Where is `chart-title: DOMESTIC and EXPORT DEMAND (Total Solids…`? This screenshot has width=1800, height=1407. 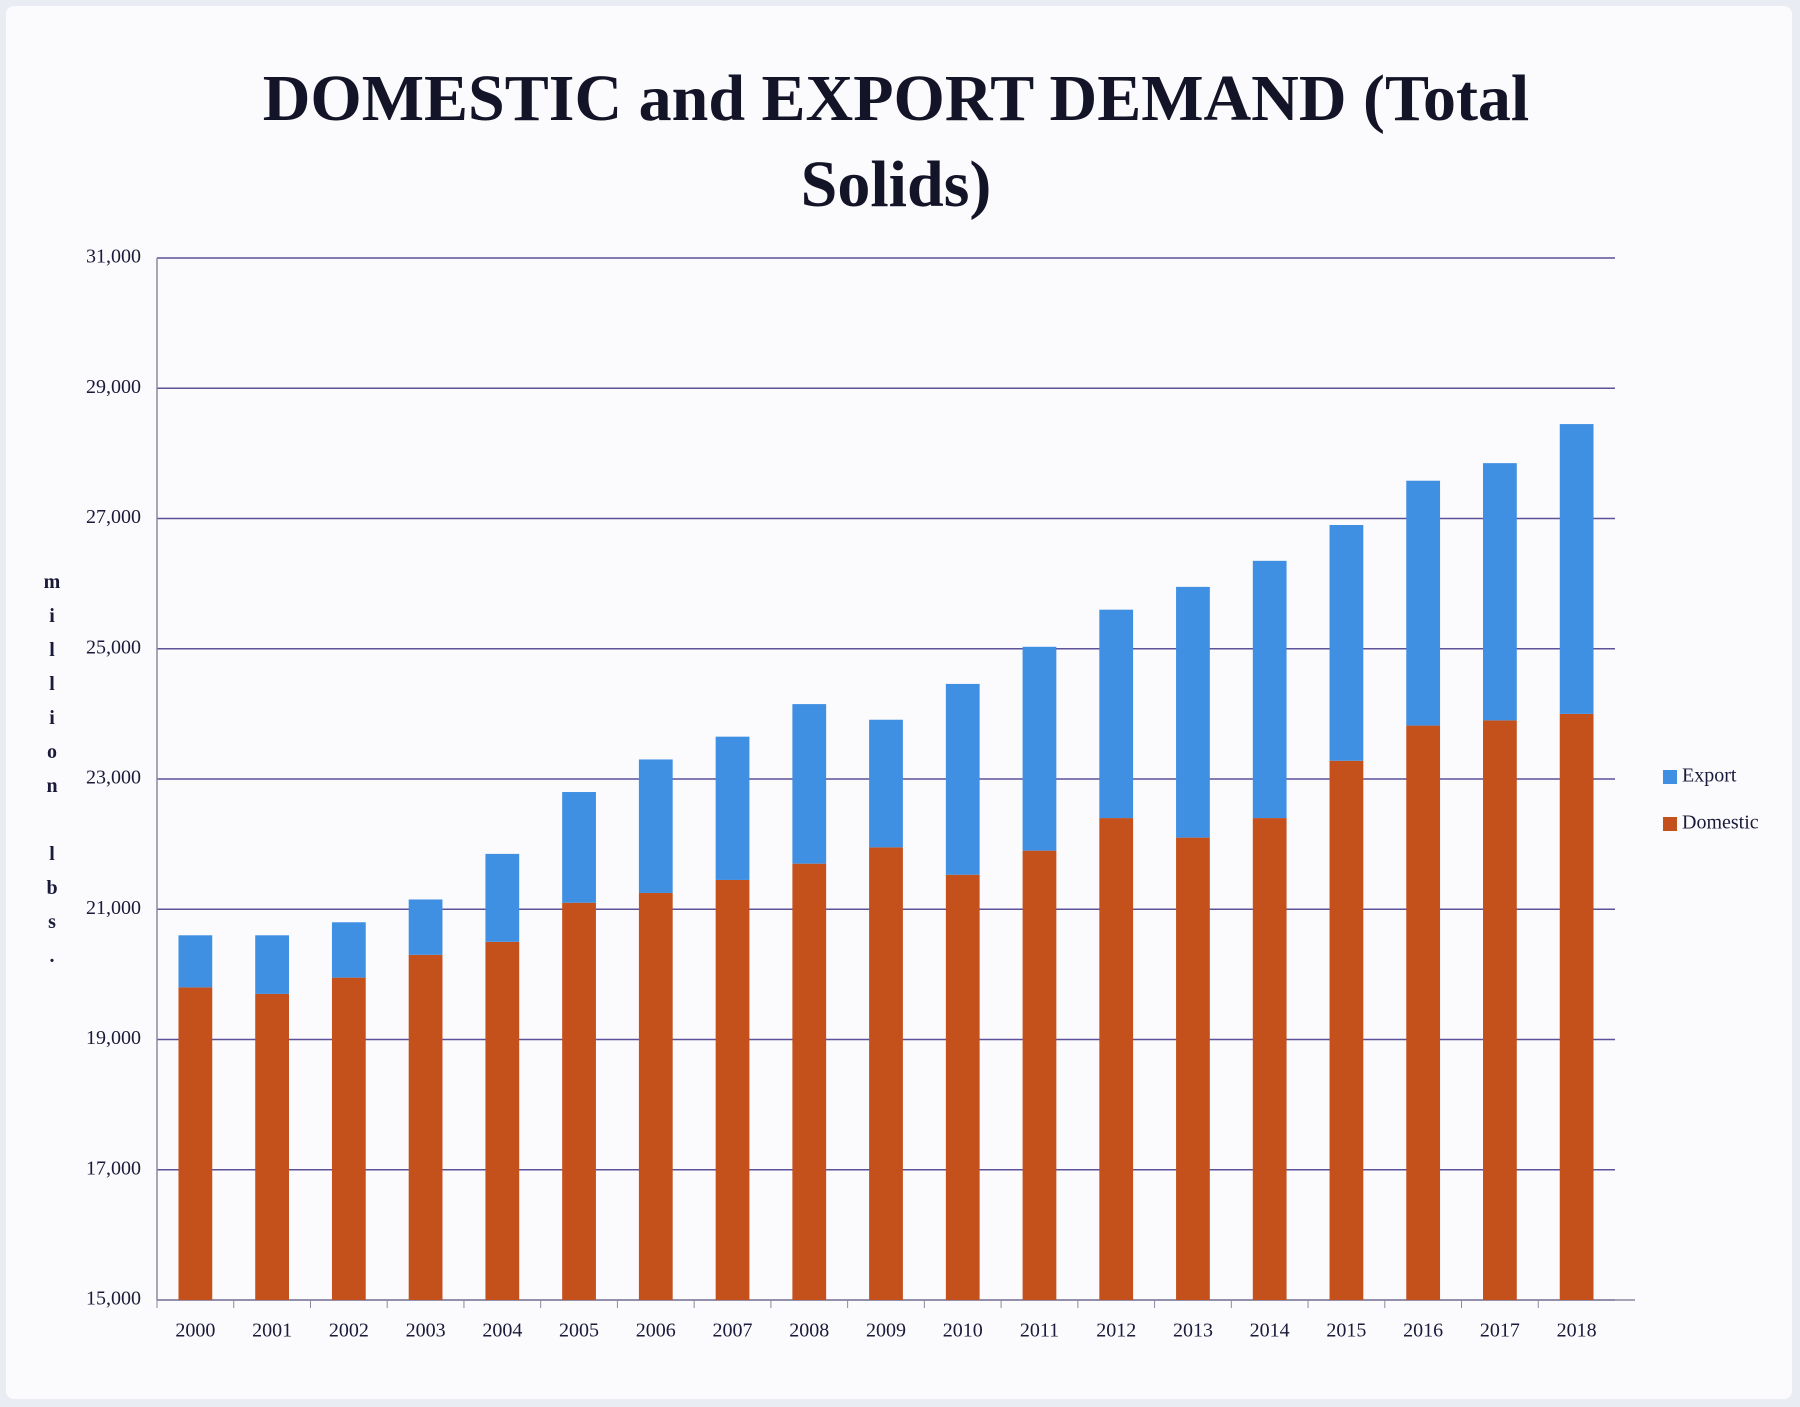
chart-title: DOMESTIC and EXPORT DEMAND (Total Solids… is located at coordinates (896, 141).